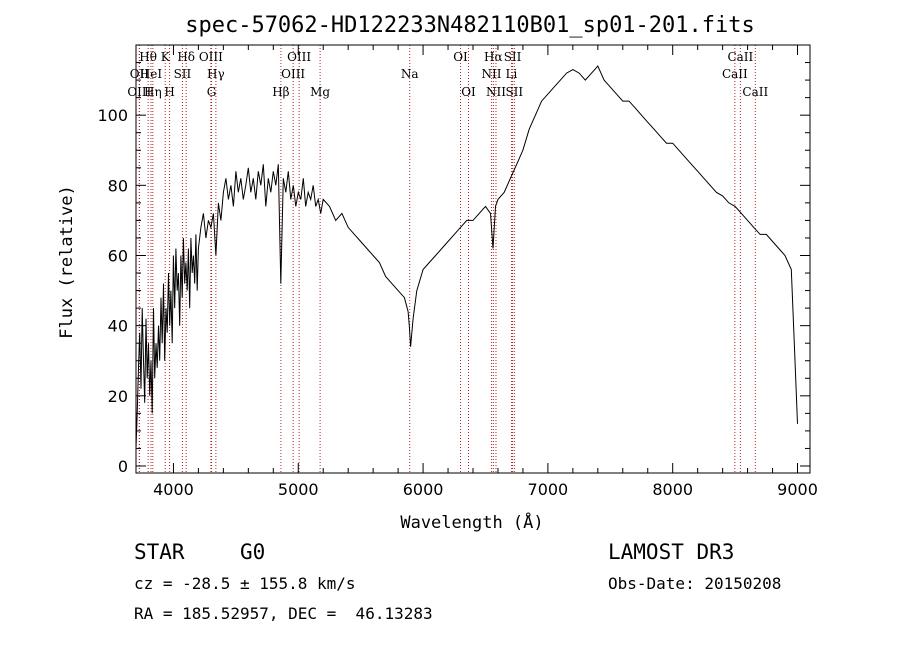 This screenshot has height=649, width=900. Describe the element at coordinates (735, 74) in the screenshot. I see `line-label-25: CaII` at that location.